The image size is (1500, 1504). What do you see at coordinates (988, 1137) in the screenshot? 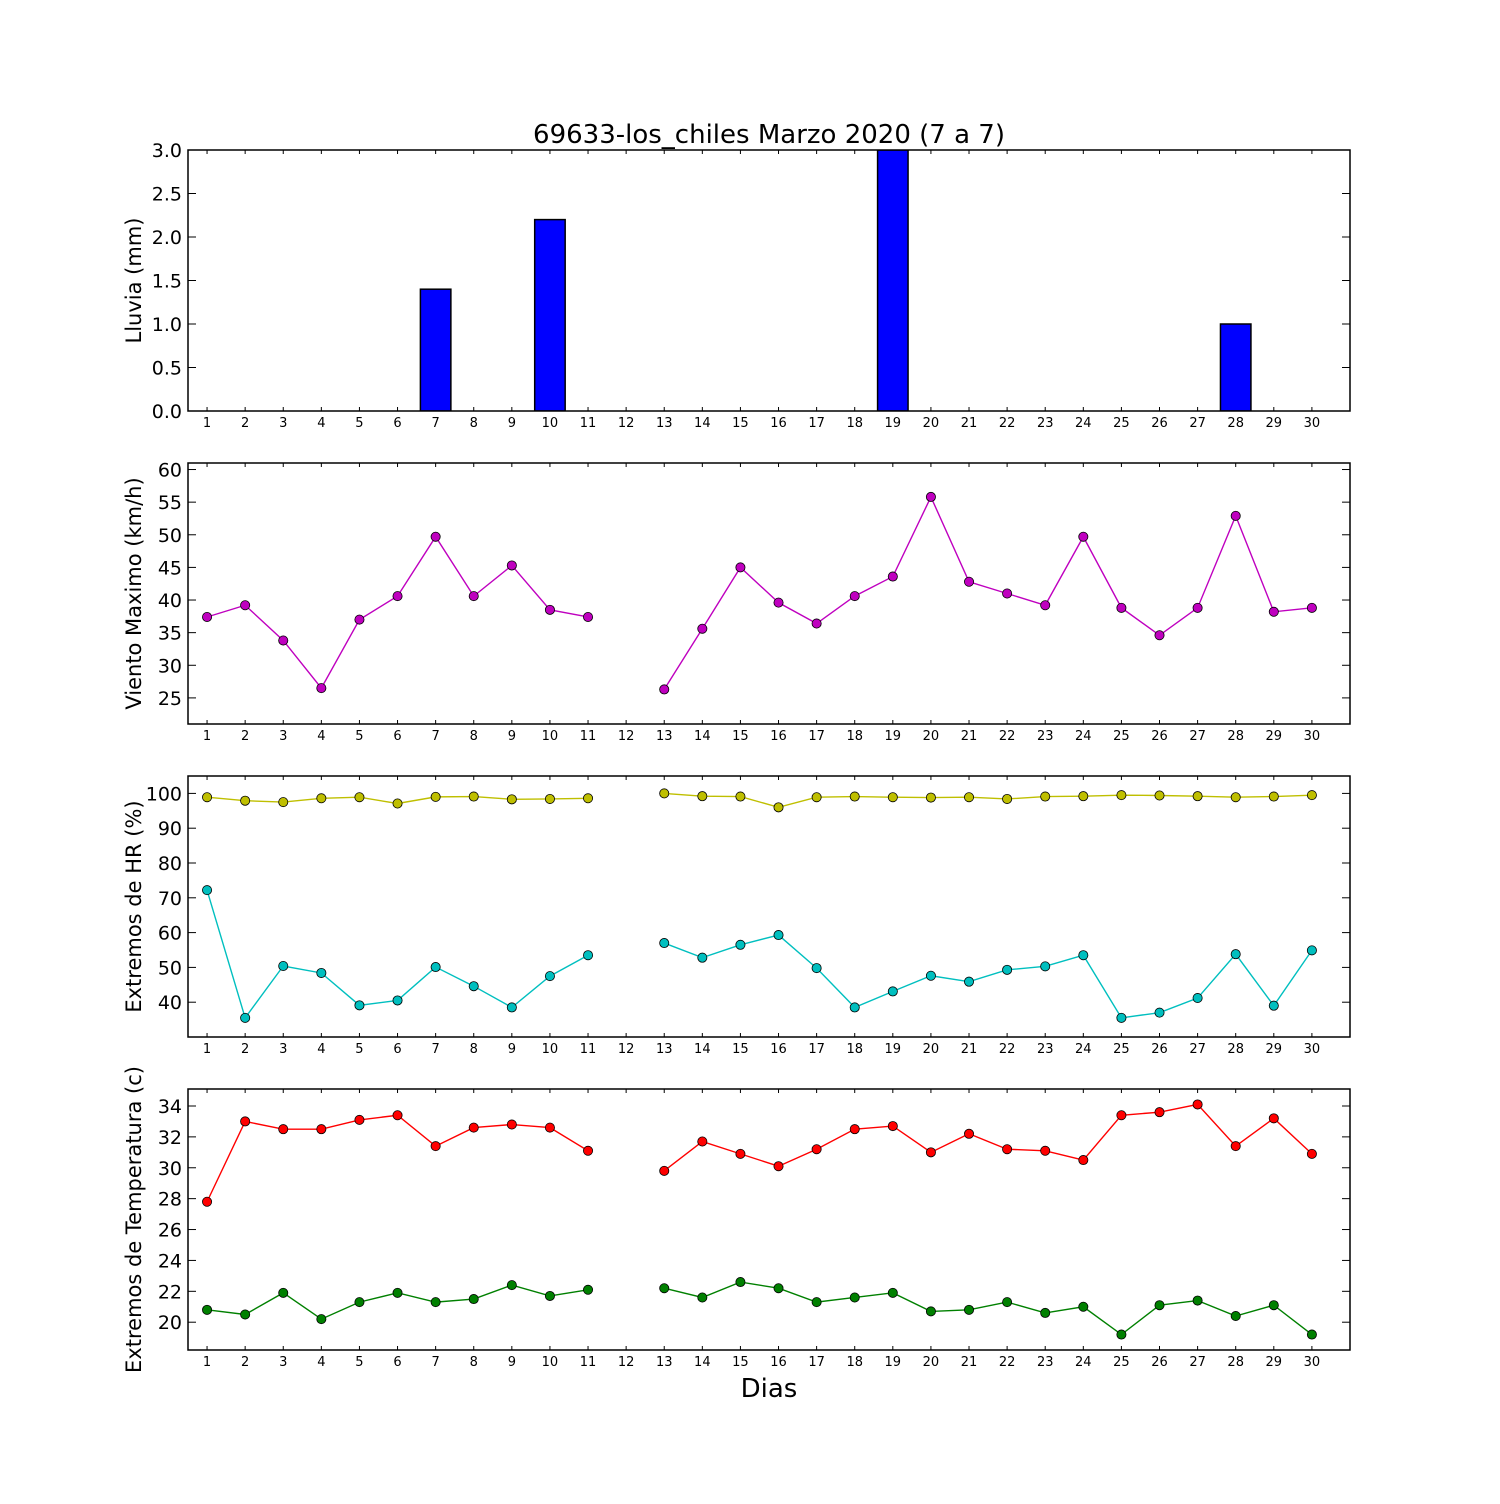
I see `series-line-temp-max` at bounding box center [988, 1137].